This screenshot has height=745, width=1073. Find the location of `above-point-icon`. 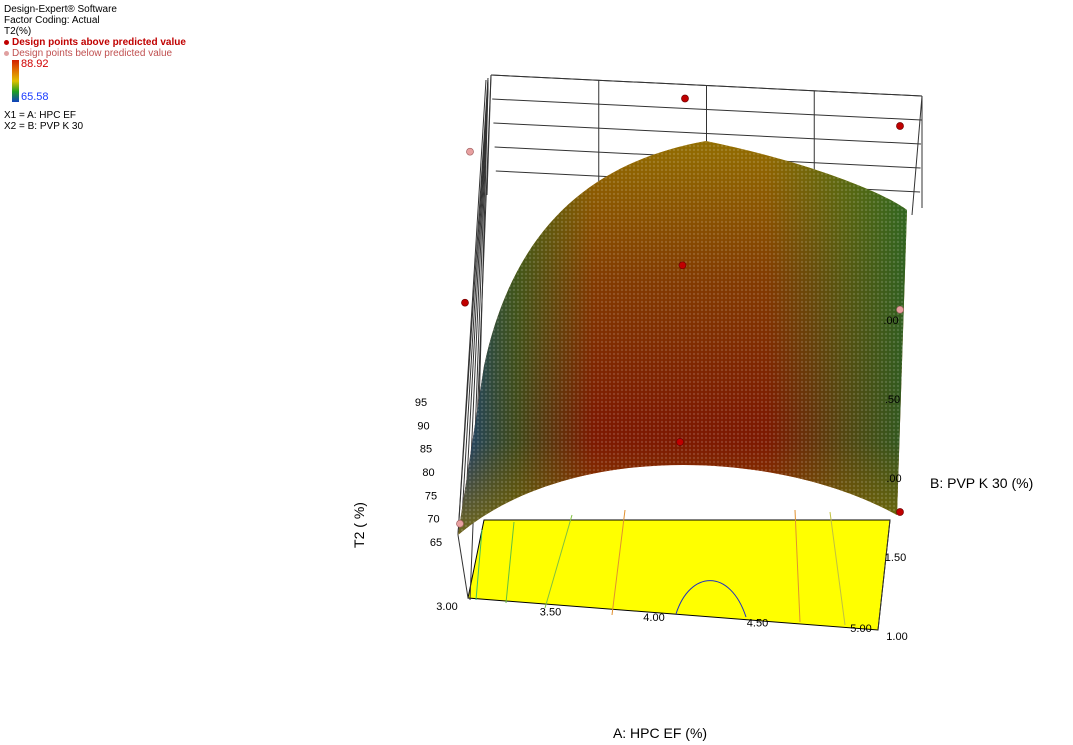

above-point-icon is located at coordinates (6, 42).